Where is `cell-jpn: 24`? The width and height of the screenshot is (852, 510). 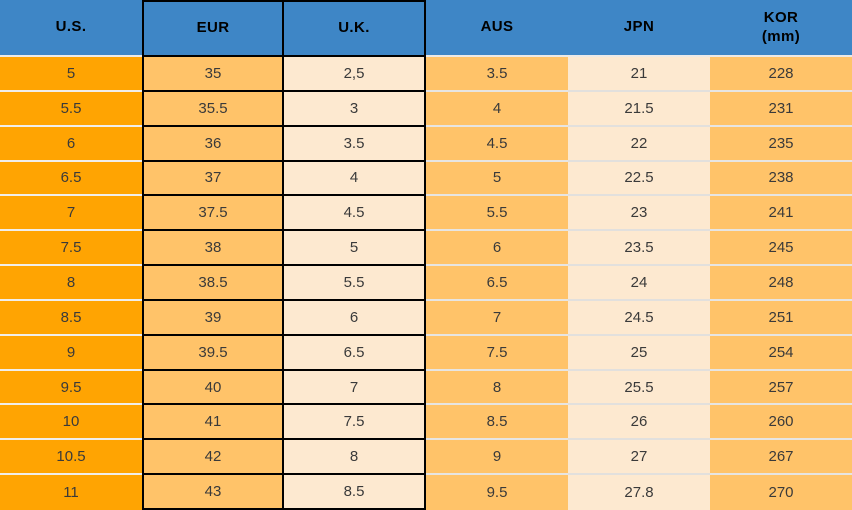 cell-jpn: 24 is located at coordinates (639, 283).